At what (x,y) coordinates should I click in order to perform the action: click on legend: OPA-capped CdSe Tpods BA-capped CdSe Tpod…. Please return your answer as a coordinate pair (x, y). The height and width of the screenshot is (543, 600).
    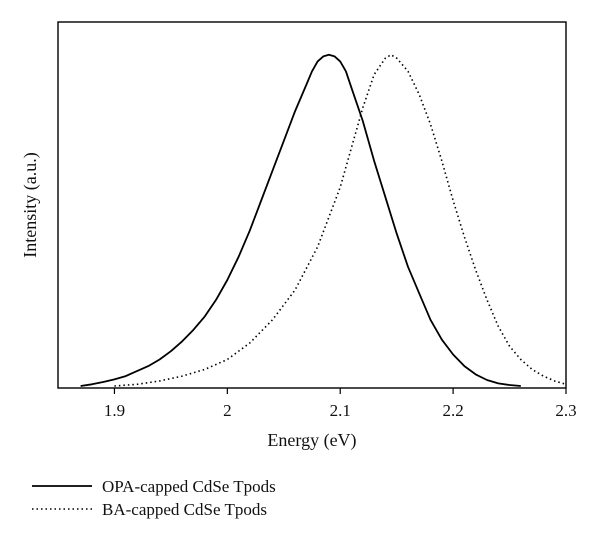
    Looking at the image, I should click on (154, 498).